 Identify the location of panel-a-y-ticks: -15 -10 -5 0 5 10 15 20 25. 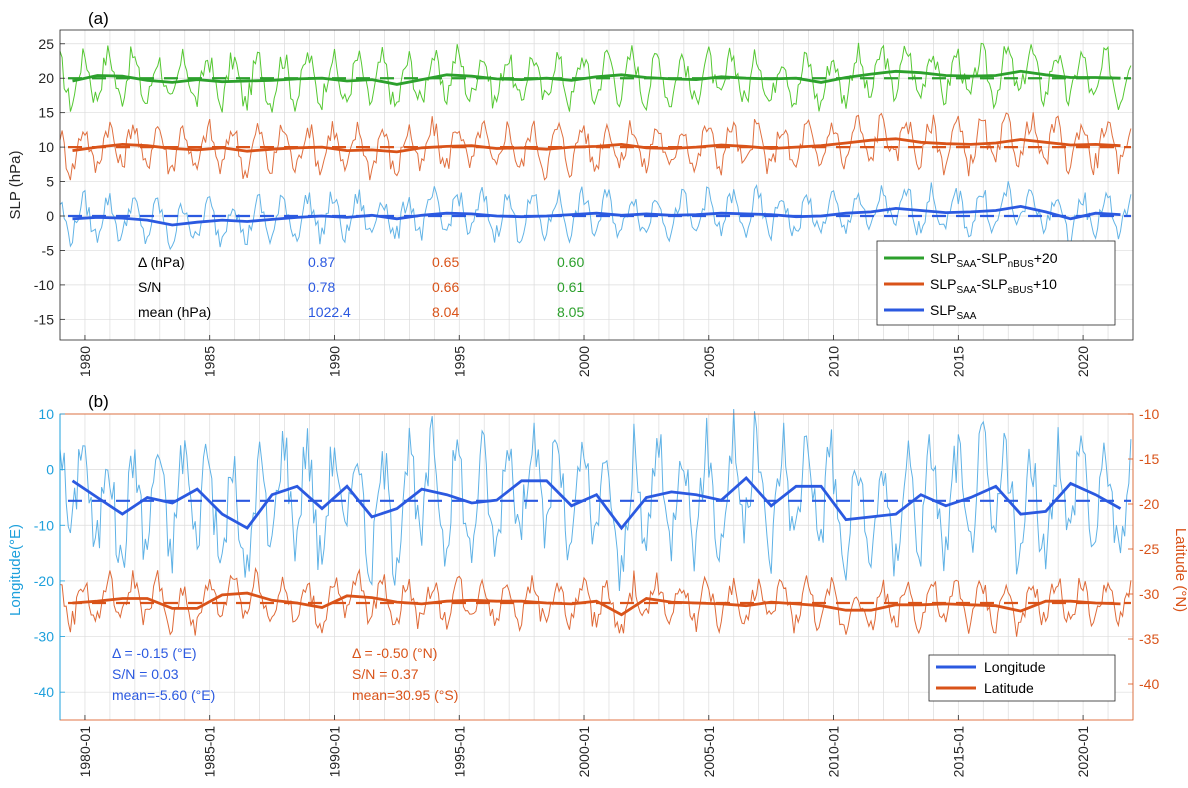
(49, 181).